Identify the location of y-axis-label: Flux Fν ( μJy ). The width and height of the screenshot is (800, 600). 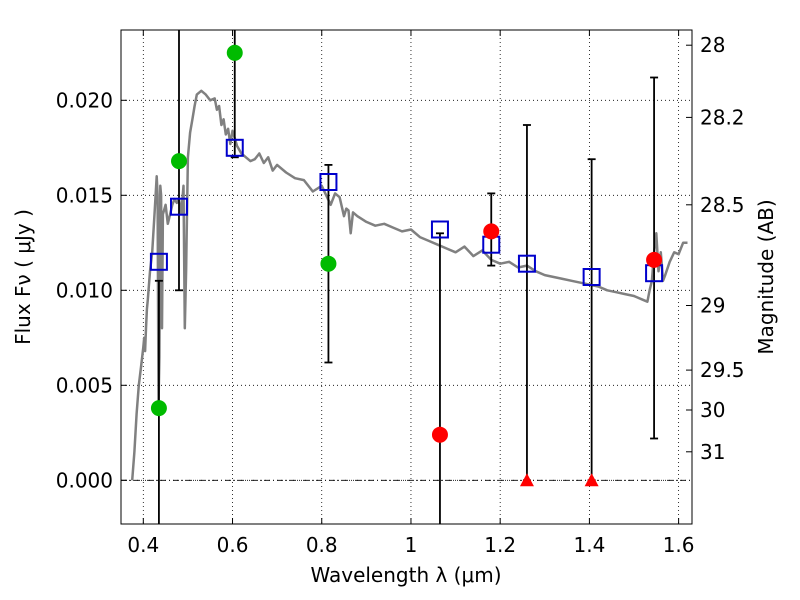
(23, 277).